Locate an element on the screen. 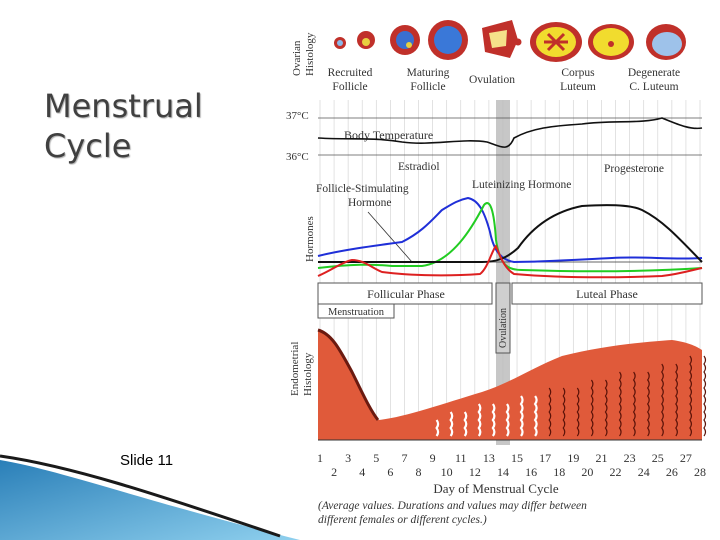 This screenshot has height=540, width=720. degenerate-cl is located at coordinates (667, 44).